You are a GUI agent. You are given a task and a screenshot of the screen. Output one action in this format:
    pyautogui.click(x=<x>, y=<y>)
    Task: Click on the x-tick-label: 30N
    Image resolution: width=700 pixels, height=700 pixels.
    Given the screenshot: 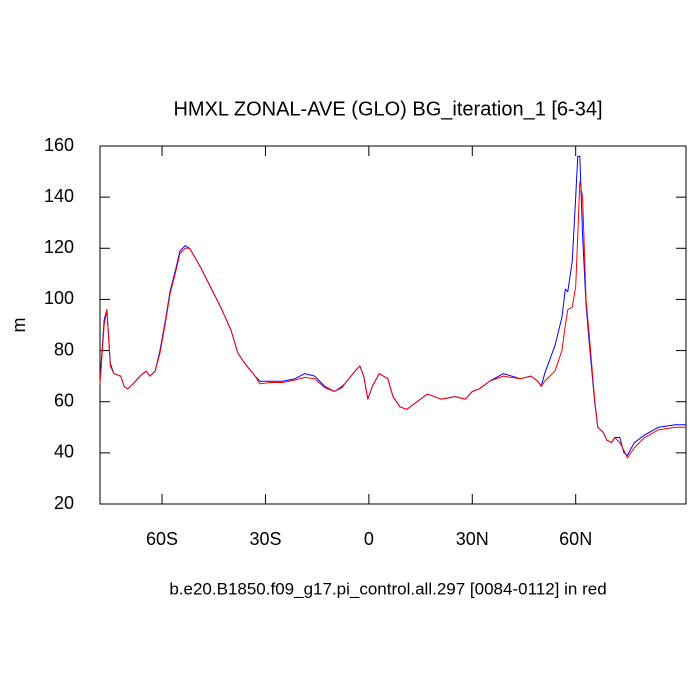 What is the action you would take?
    pyautogui.click(x=472, y=539)
    